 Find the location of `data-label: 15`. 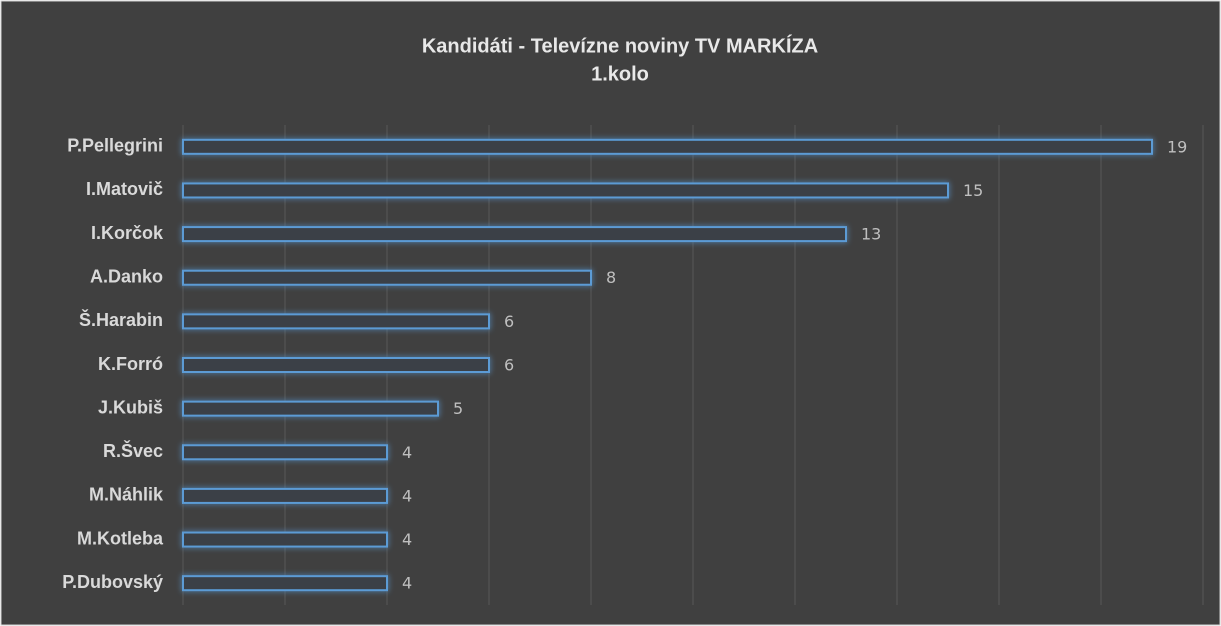

data-label: 15 is located at coordinates (973, 190).